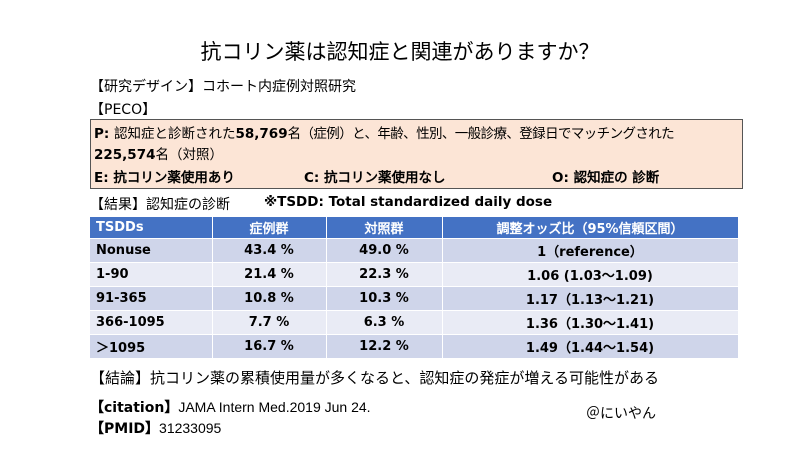 The height and width of the screenshot is (450, 800). I want to click on peco-p-line2: 225,574名（対照）, so click(158, 153).